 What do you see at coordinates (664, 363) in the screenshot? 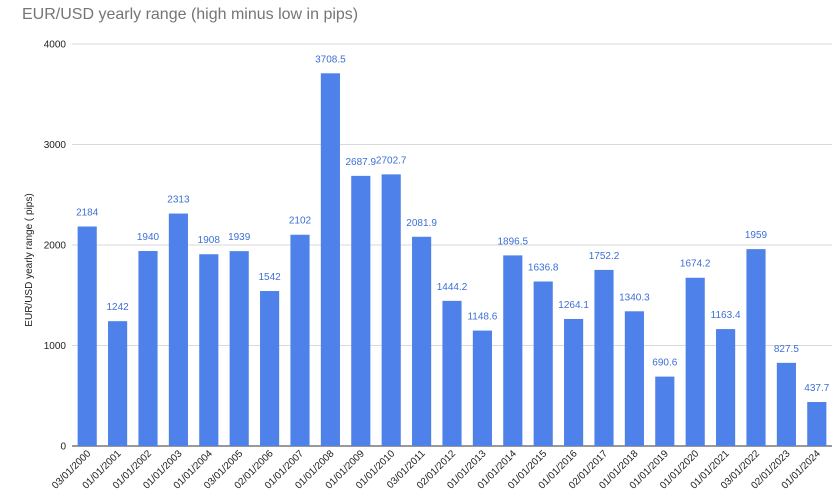
I see `data-label: 690.6` at bounding box center [664, 363].